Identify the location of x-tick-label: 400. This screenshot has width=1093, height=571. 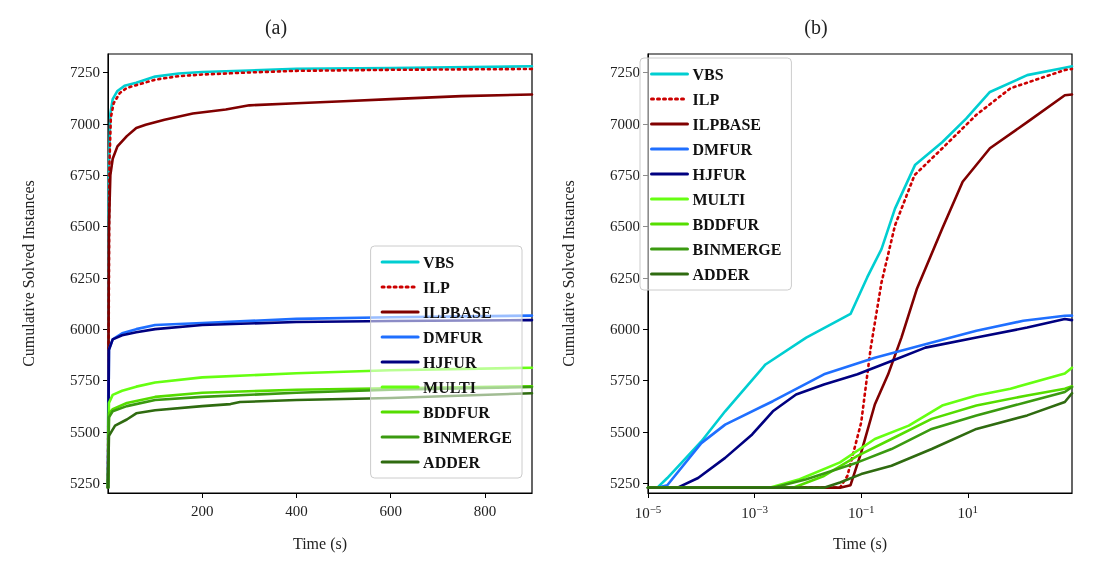
(296, 510).